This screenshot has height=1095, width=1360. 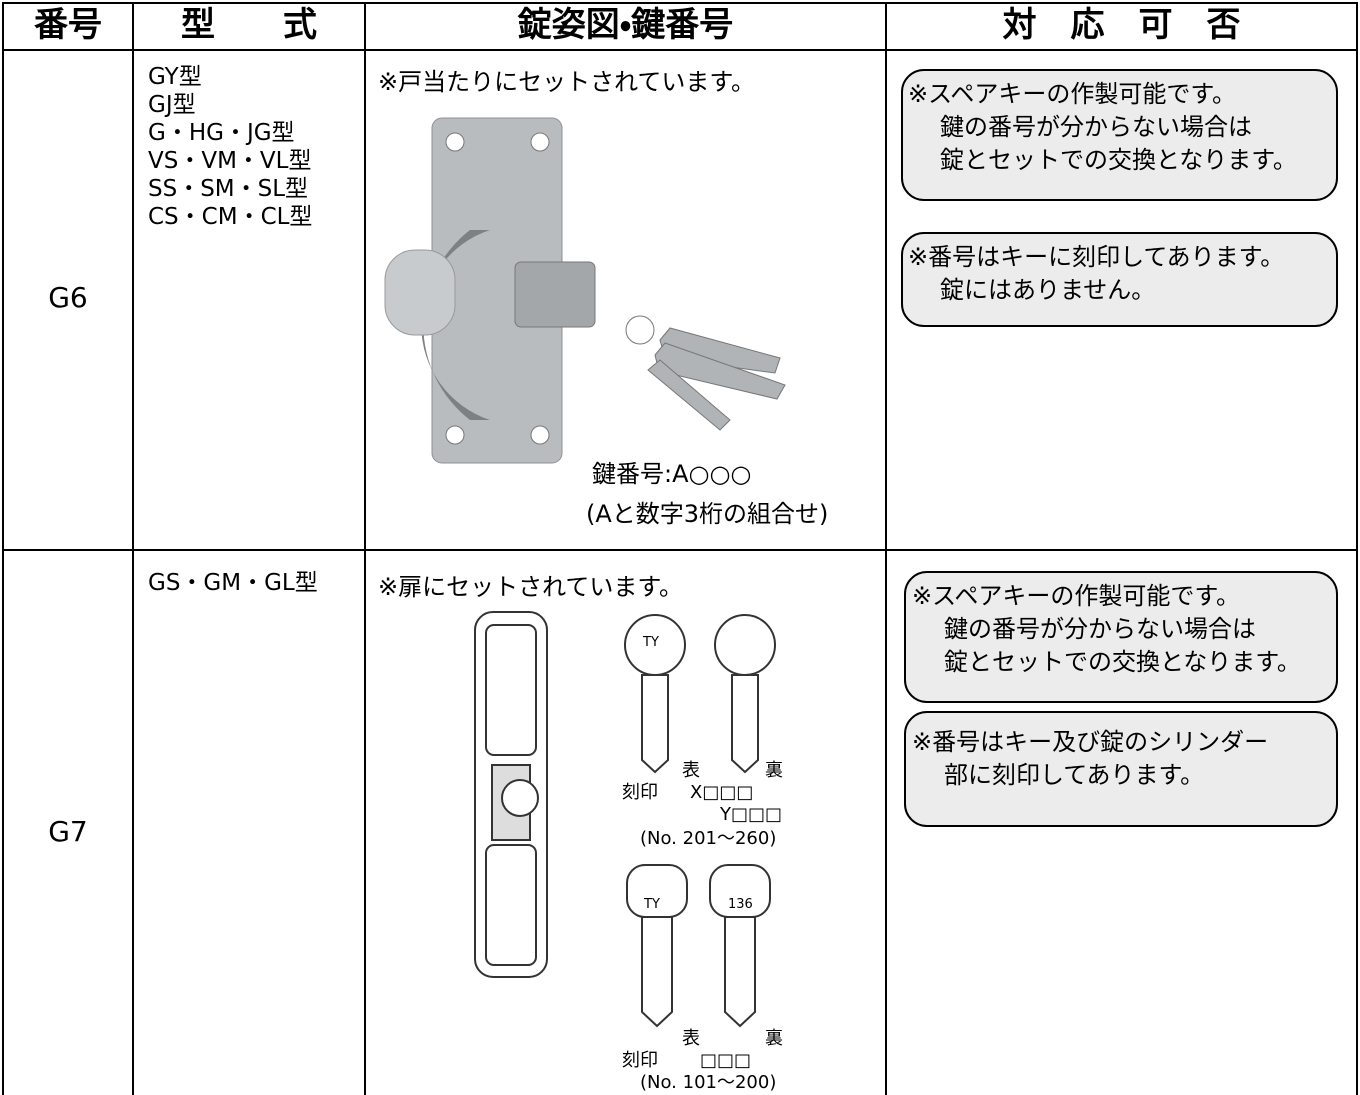 I want to click on key-code: Y□□□, so click(x=751, y=814).